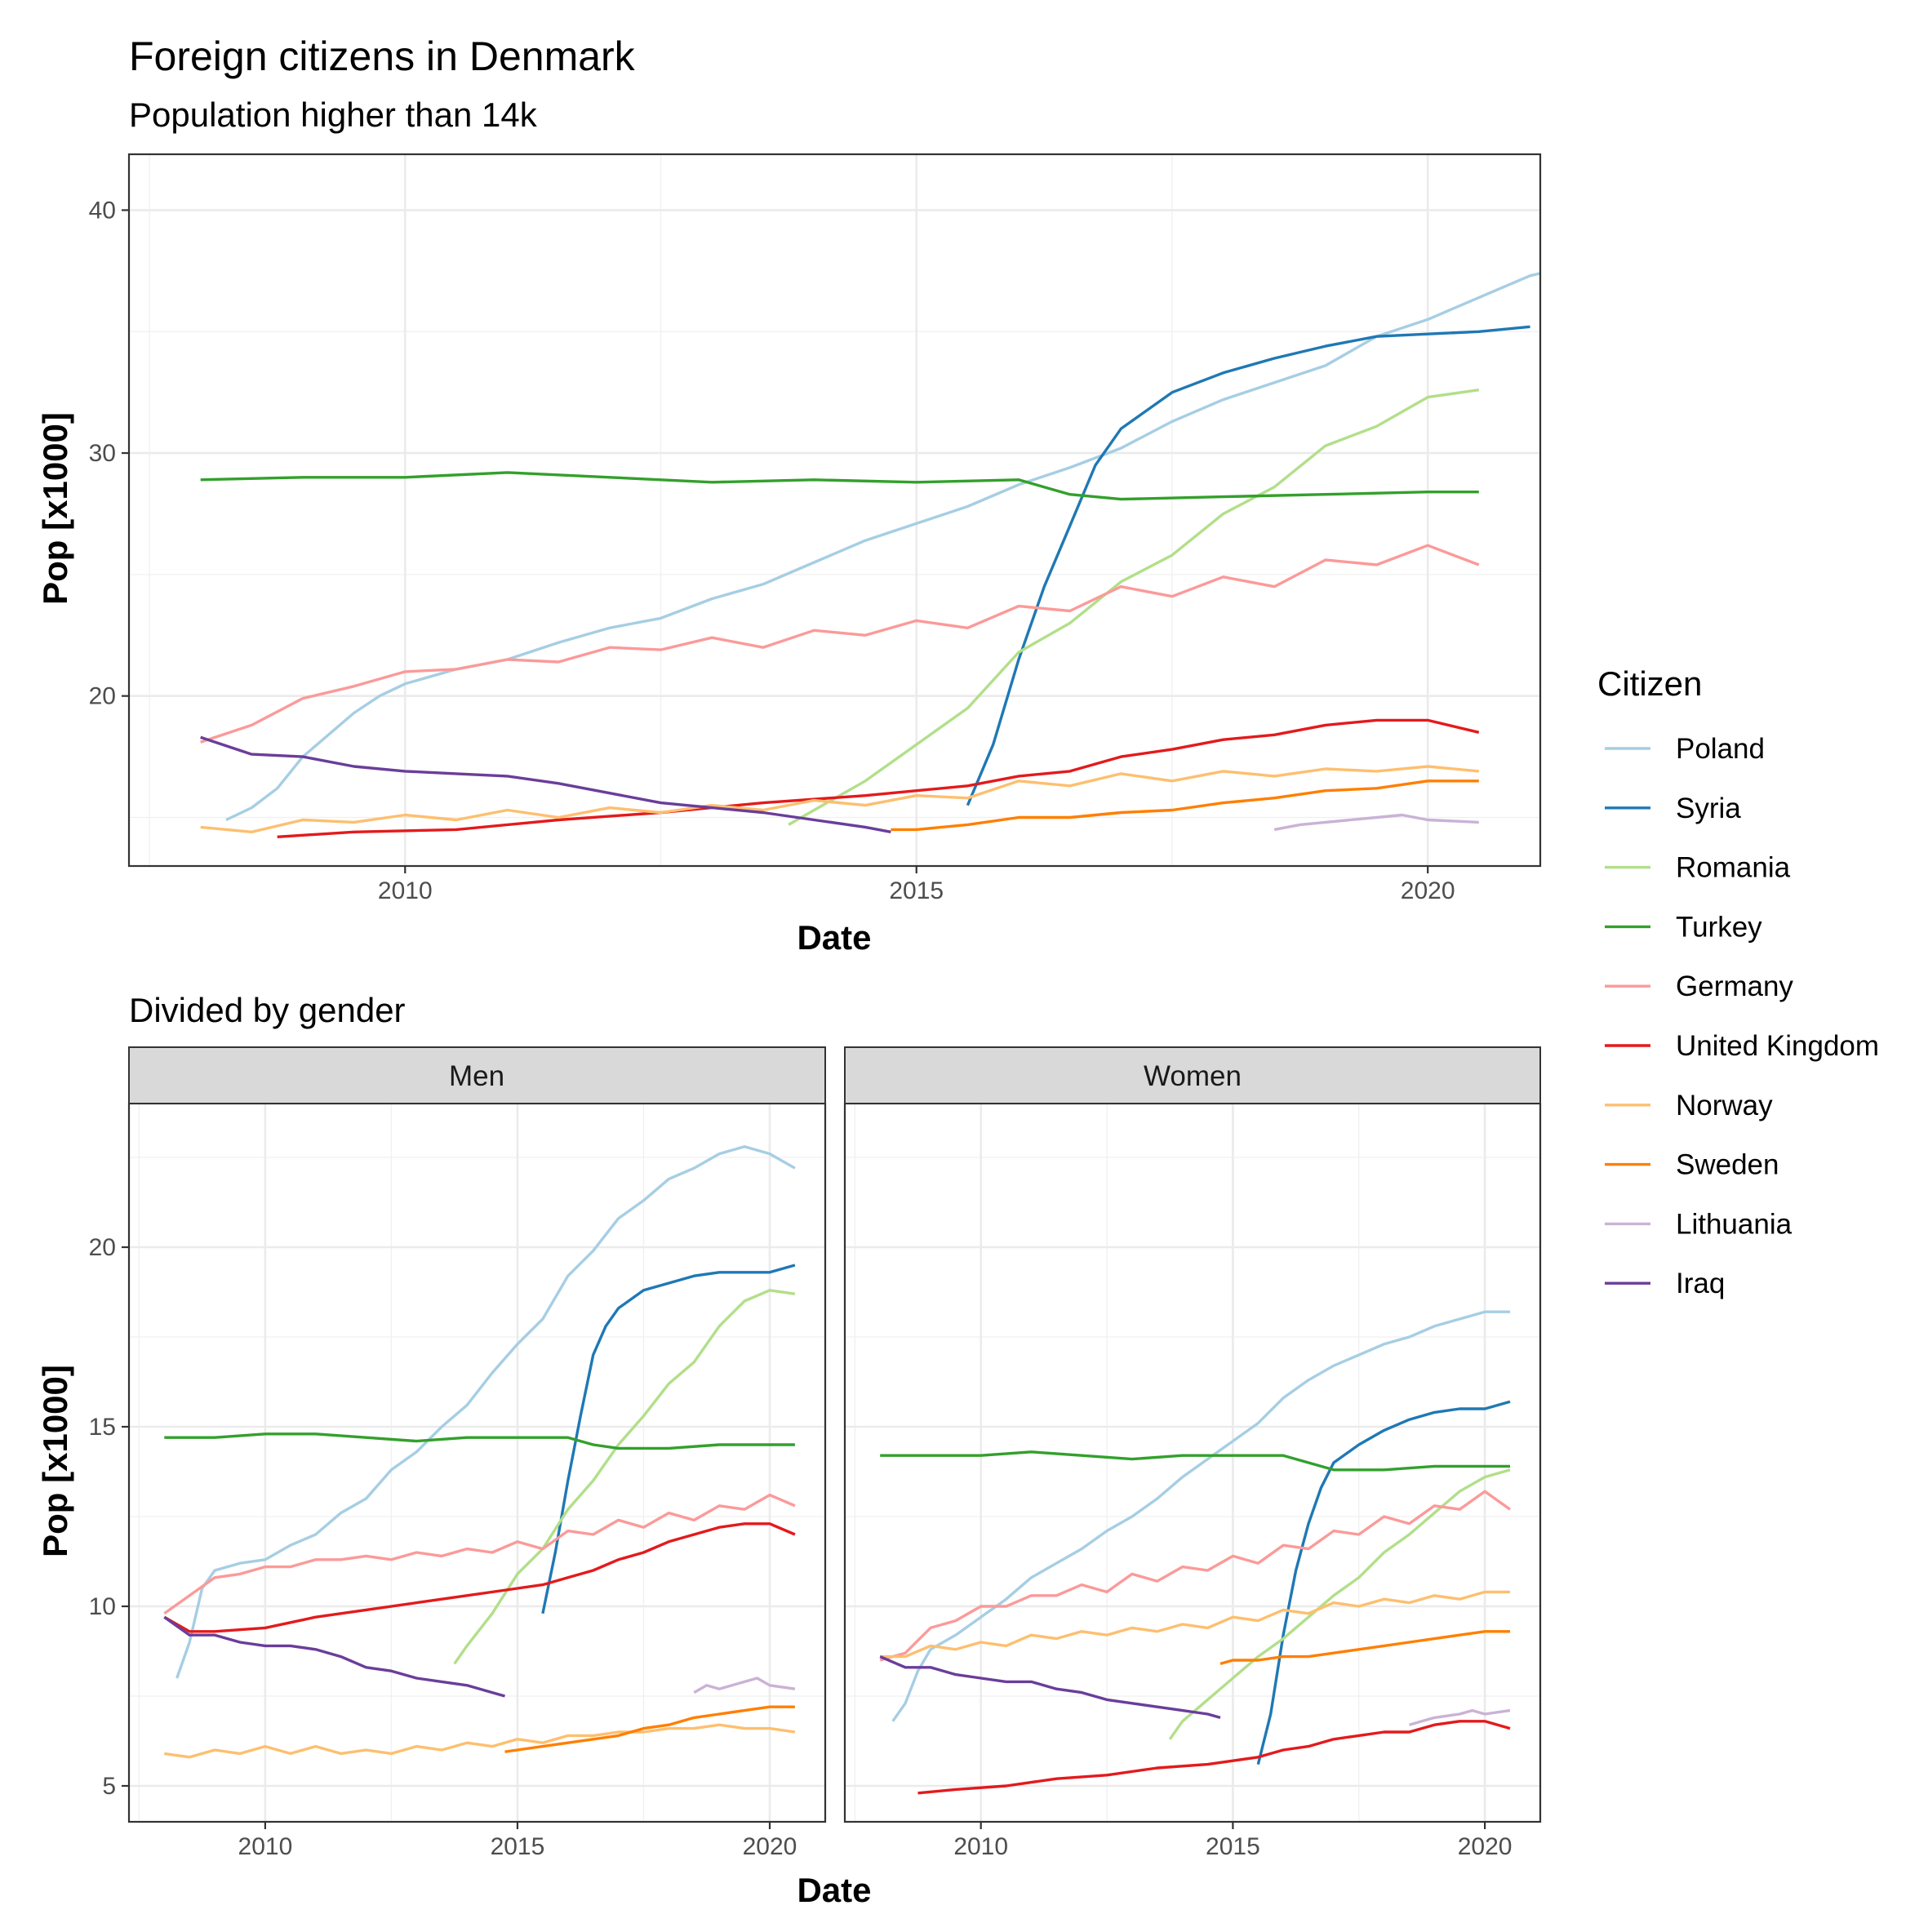  What do you see at coordinates (840, 644) in the screenshot?
I see `top-series-germany` at bounding box center [840, 644].